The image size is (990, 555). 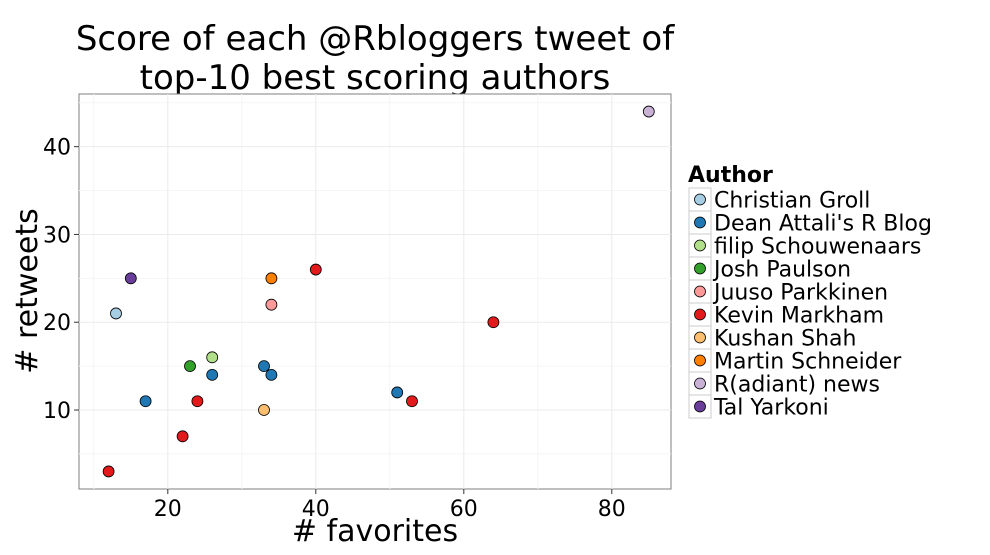 I want to click on legend-label: Kushan Shah, so click(x=785, y=339).